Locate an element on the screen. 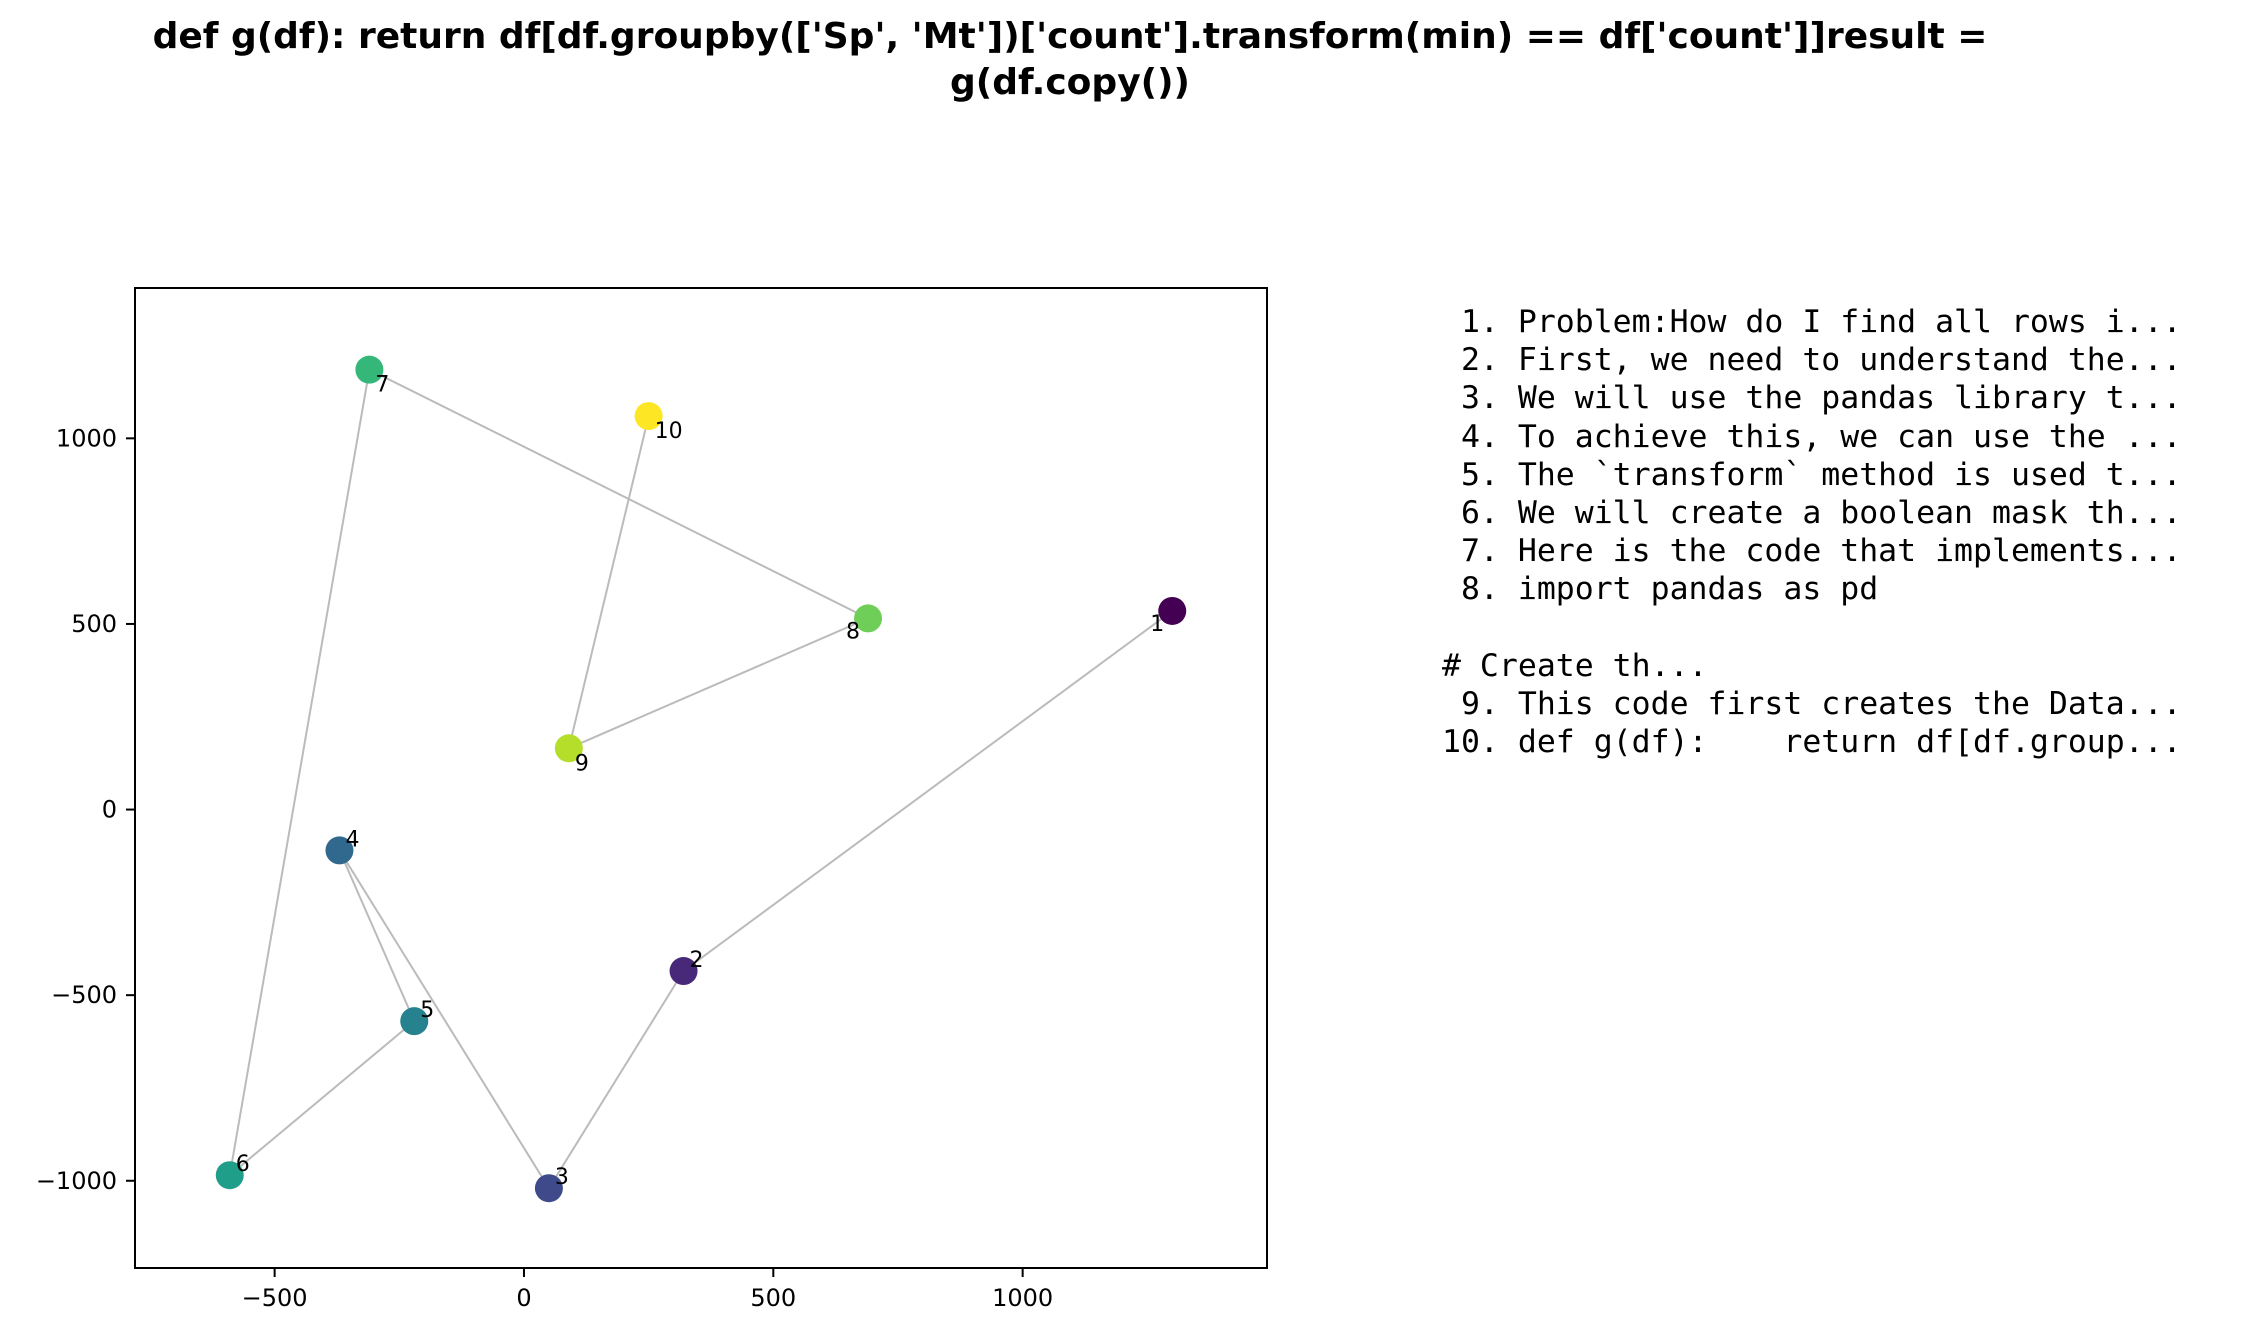  point-label: 3 is located at coordinates (562, 1177).